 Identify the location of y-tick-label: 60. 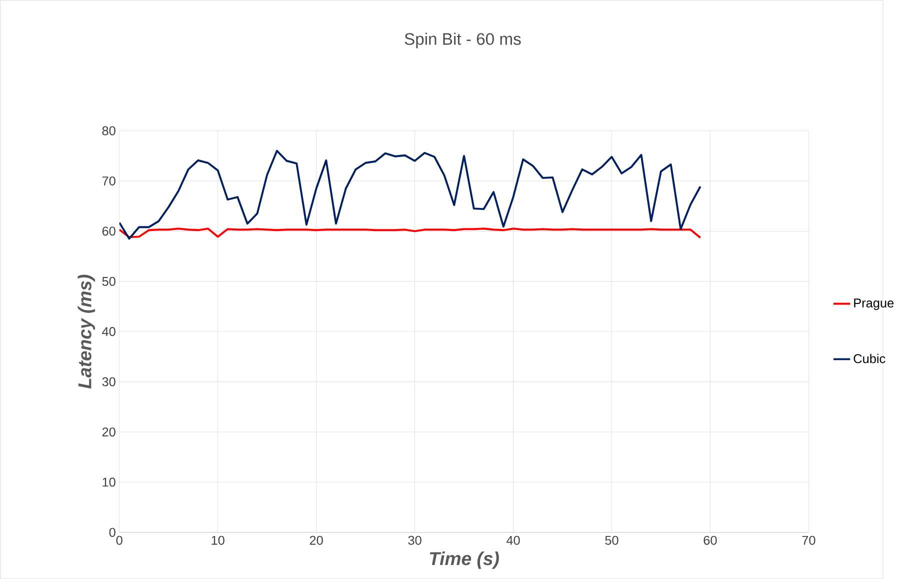
(109, 231).